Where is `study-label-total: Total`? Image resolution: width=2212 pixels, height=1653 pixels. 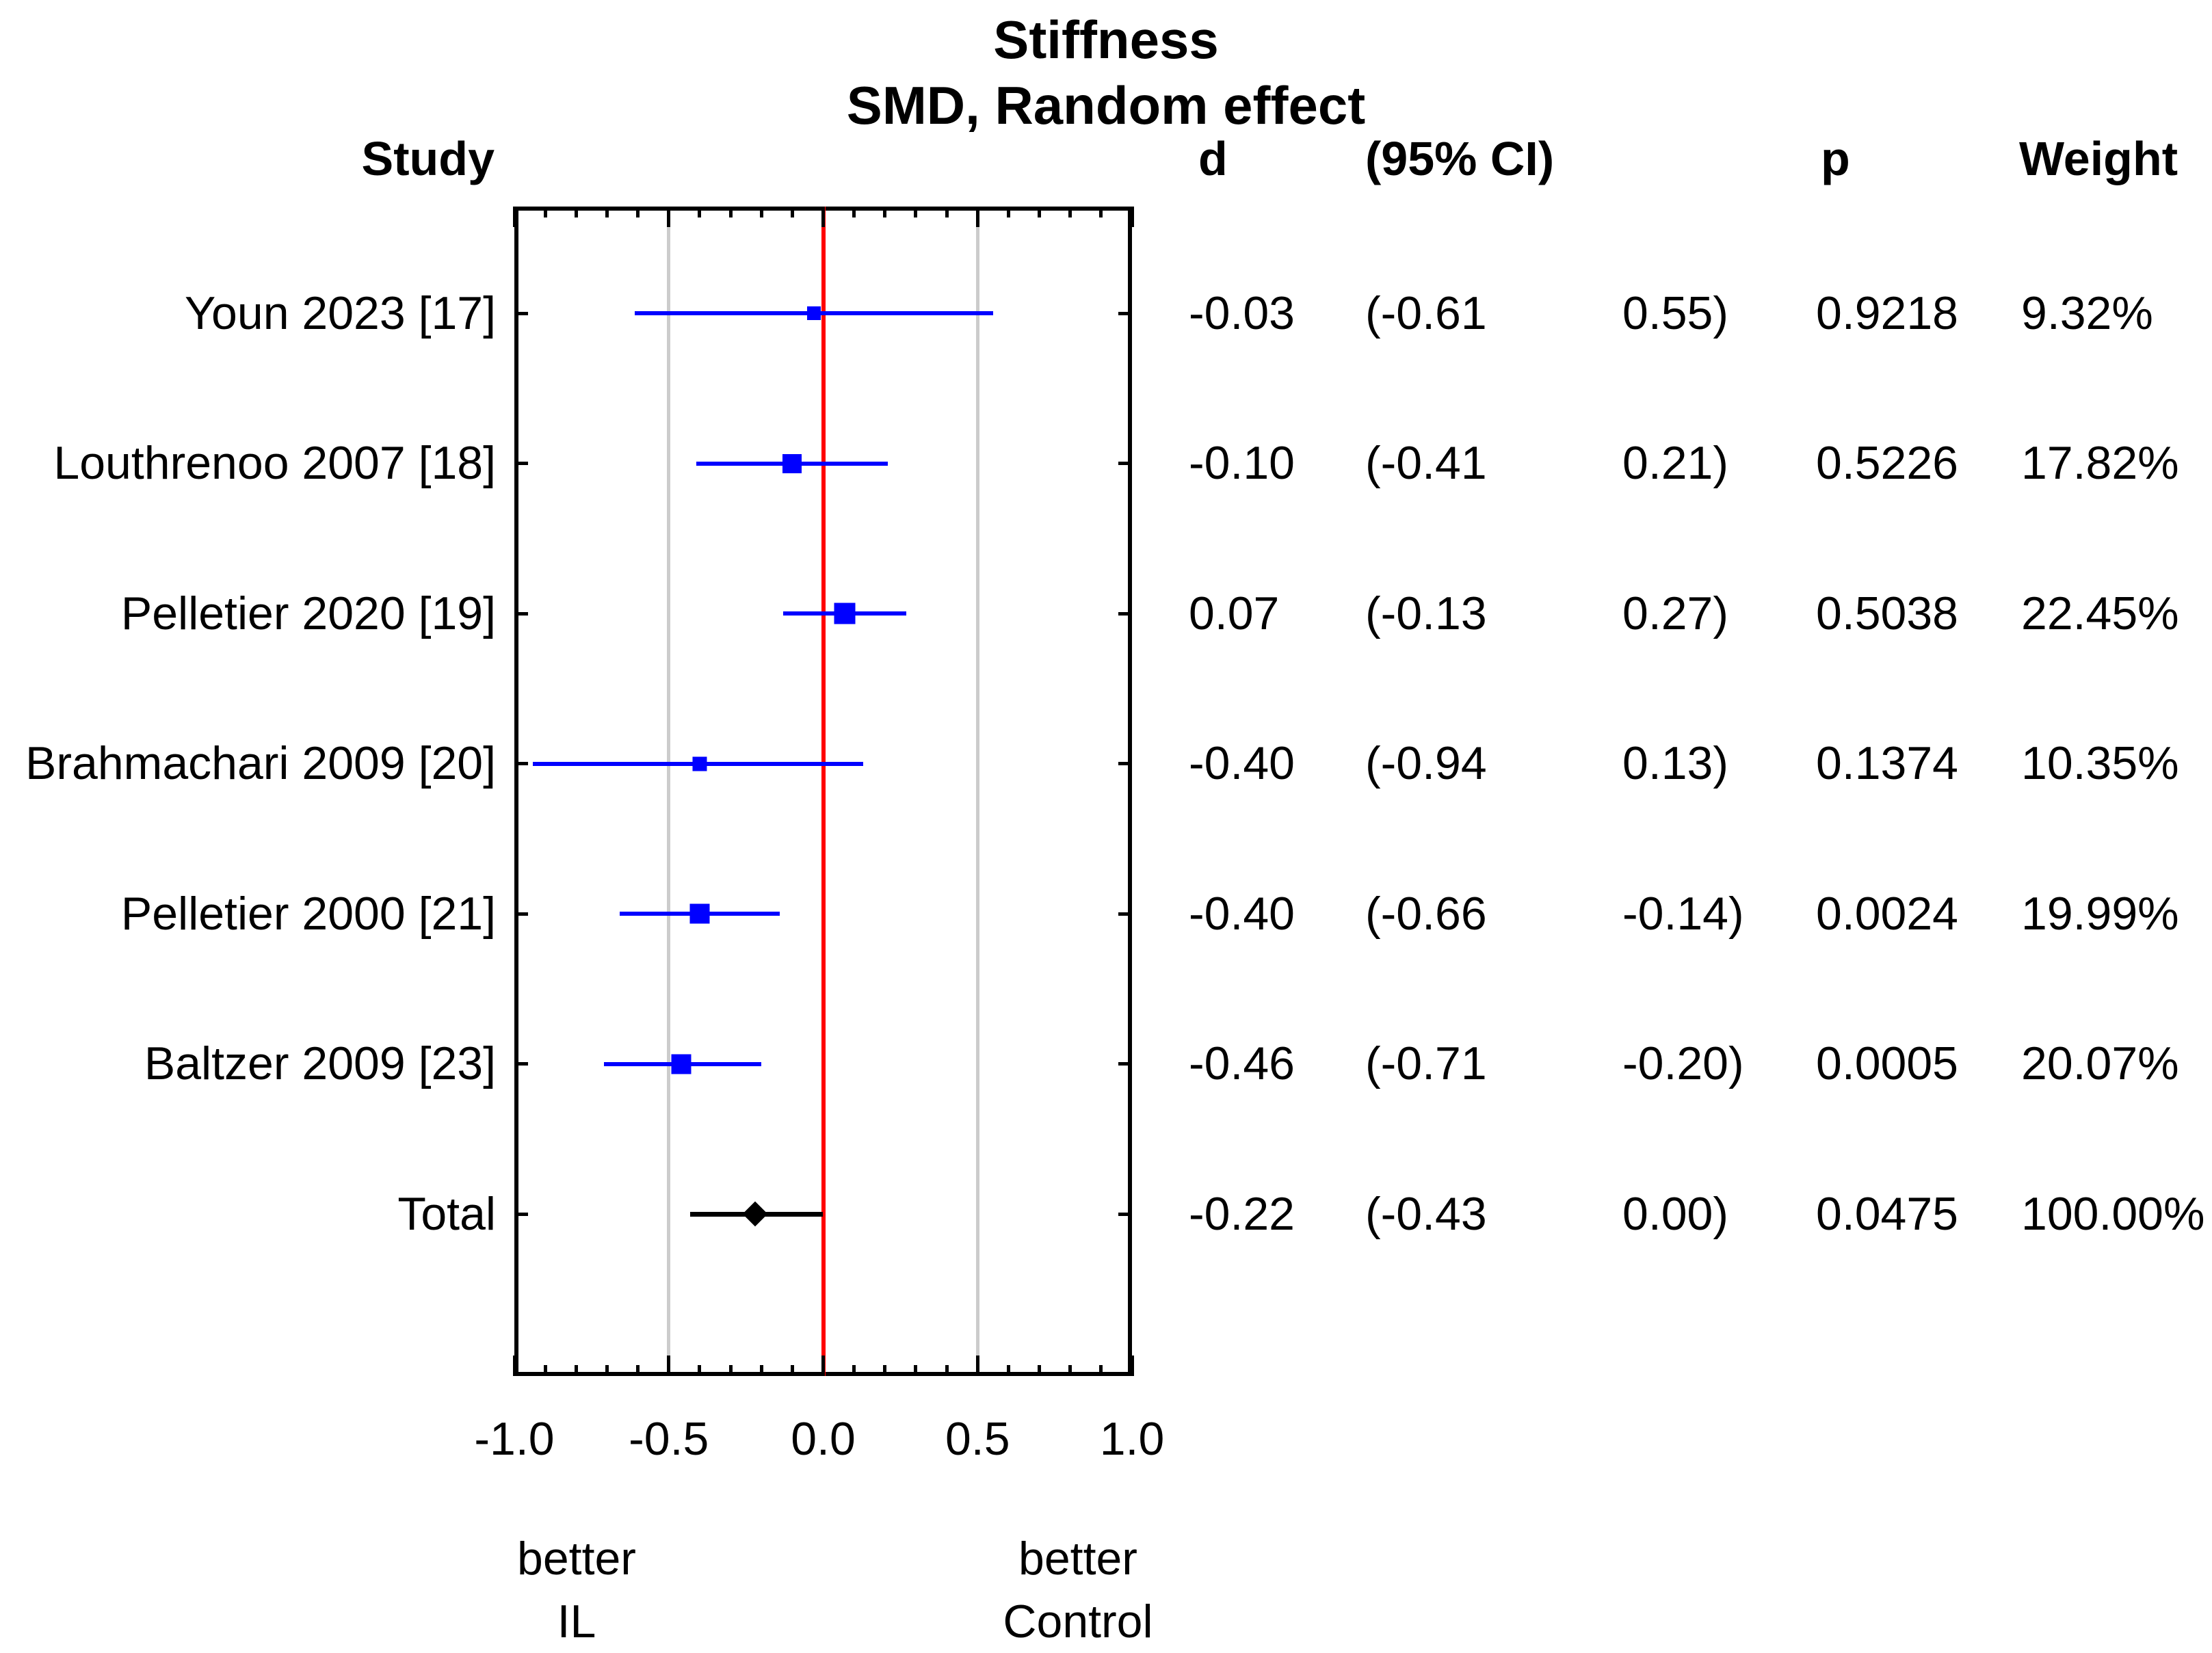
study-label-total: Total is located at coordinates (447, 1214).